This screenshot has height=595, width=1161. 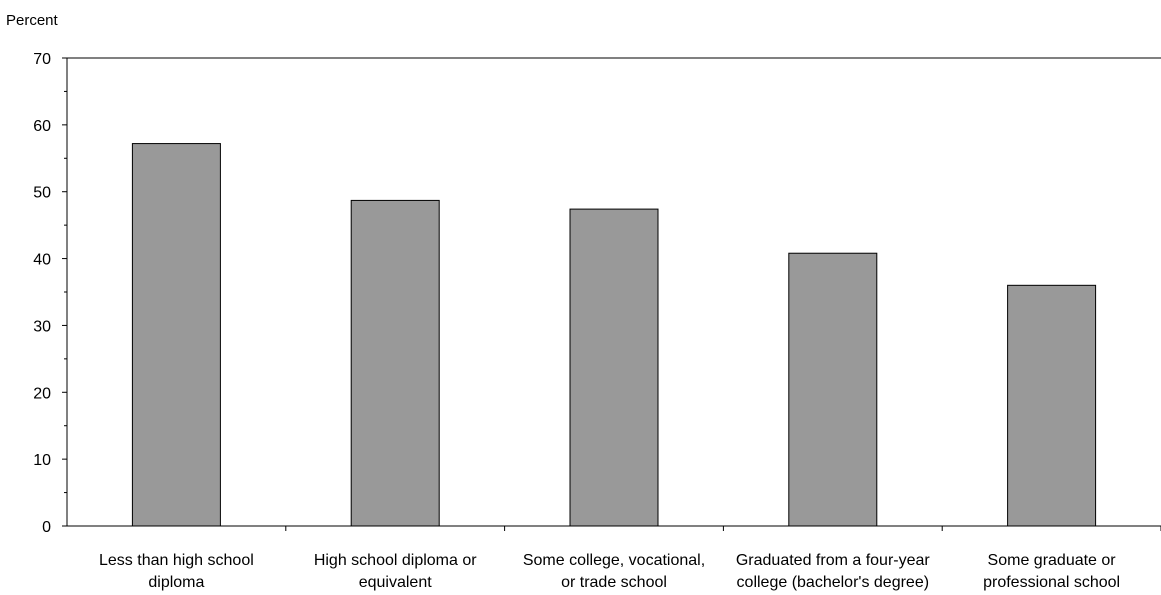 What do you see at coordinates (833, 582) in the screenshot?
I see `x-category-label-line: college (bachelor's degree)` at bounding box center [833, 582].